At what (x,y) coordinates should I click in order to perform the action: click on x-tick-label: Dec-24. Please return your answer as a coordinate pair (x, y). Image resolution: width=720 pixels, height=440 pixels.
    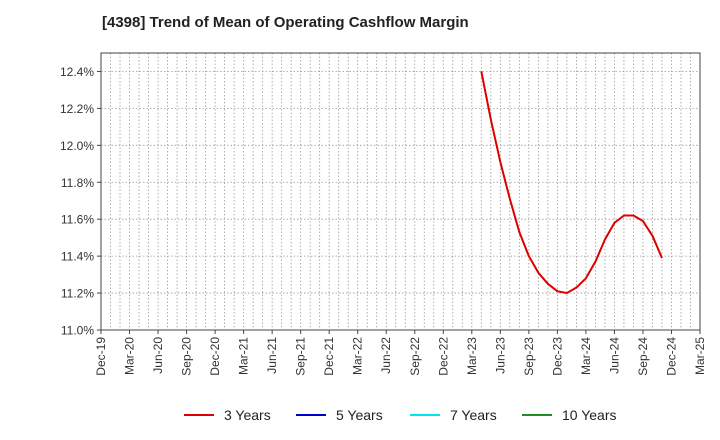
    Looking at the image, I should click on (671, 356).